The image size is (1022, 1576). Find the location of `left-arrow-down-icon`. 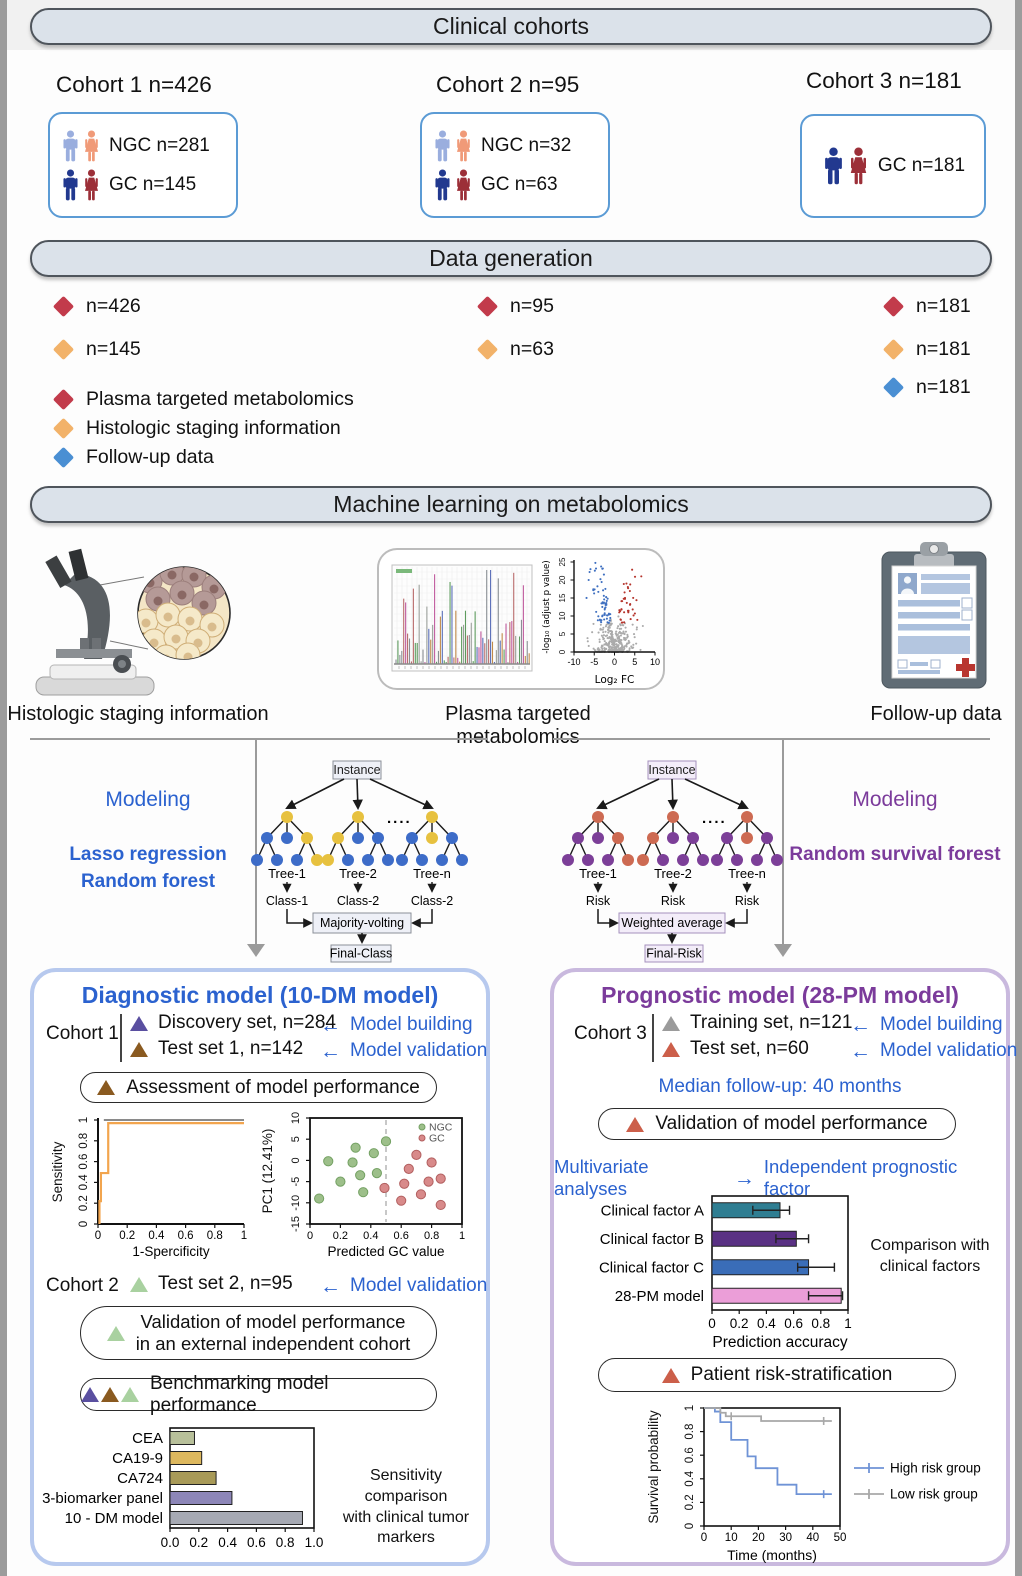

left-arrow-down-icon is located at coordinates (256, 950).